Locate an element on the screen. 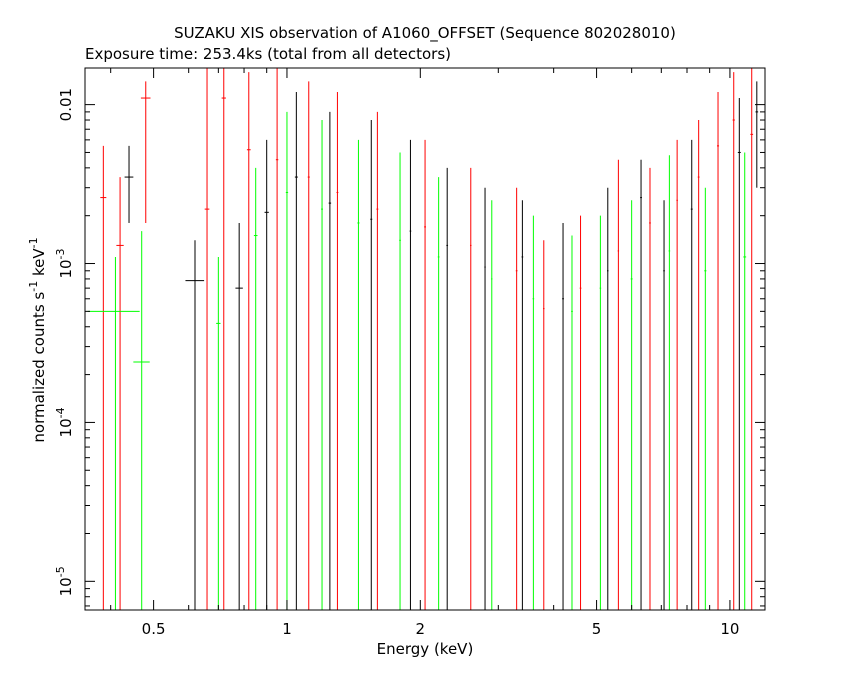 The height and width of the screenshot is (680, 850). x-tick-label: 2 is located at coordinates (421, 629).